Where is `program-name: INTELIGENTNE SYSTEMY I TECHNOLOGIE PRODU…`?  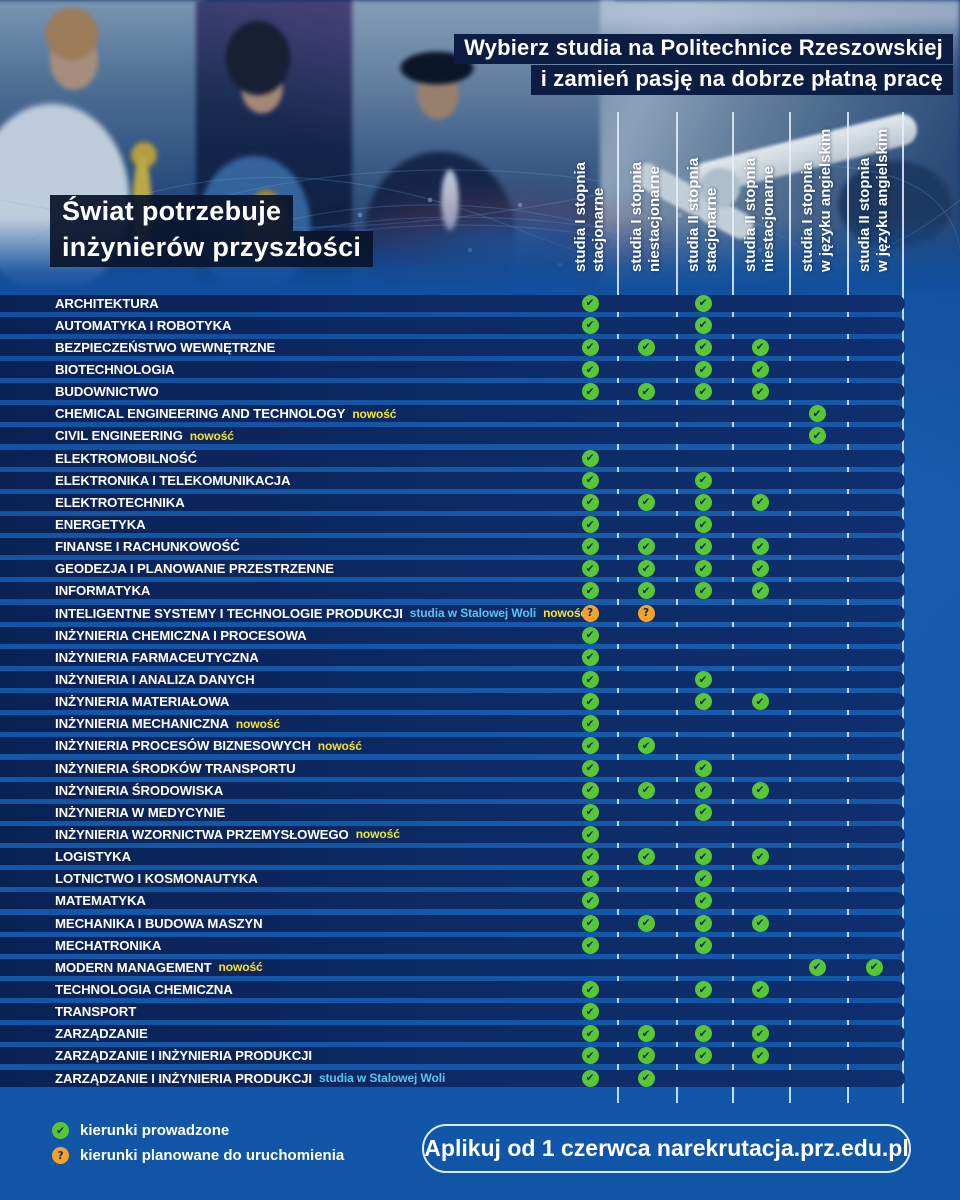 program-name: INTELIGENTNE SYSTEMY I TECHNOLOGIE PRODU… is located at coordinates (229, 613).